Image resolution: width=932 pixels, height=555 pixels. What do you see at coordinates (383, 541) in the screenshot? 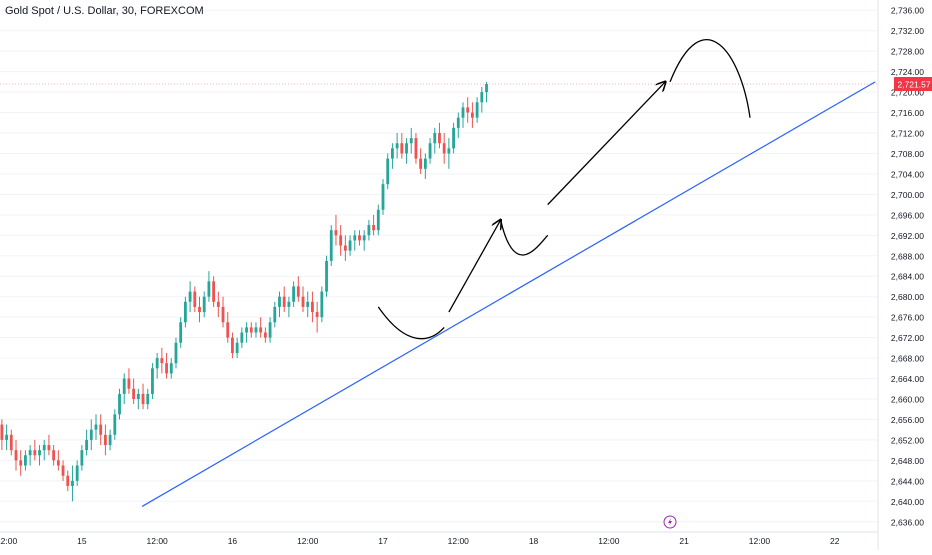
I see `x-tick-label: 17` at bounding box center [383, 541].